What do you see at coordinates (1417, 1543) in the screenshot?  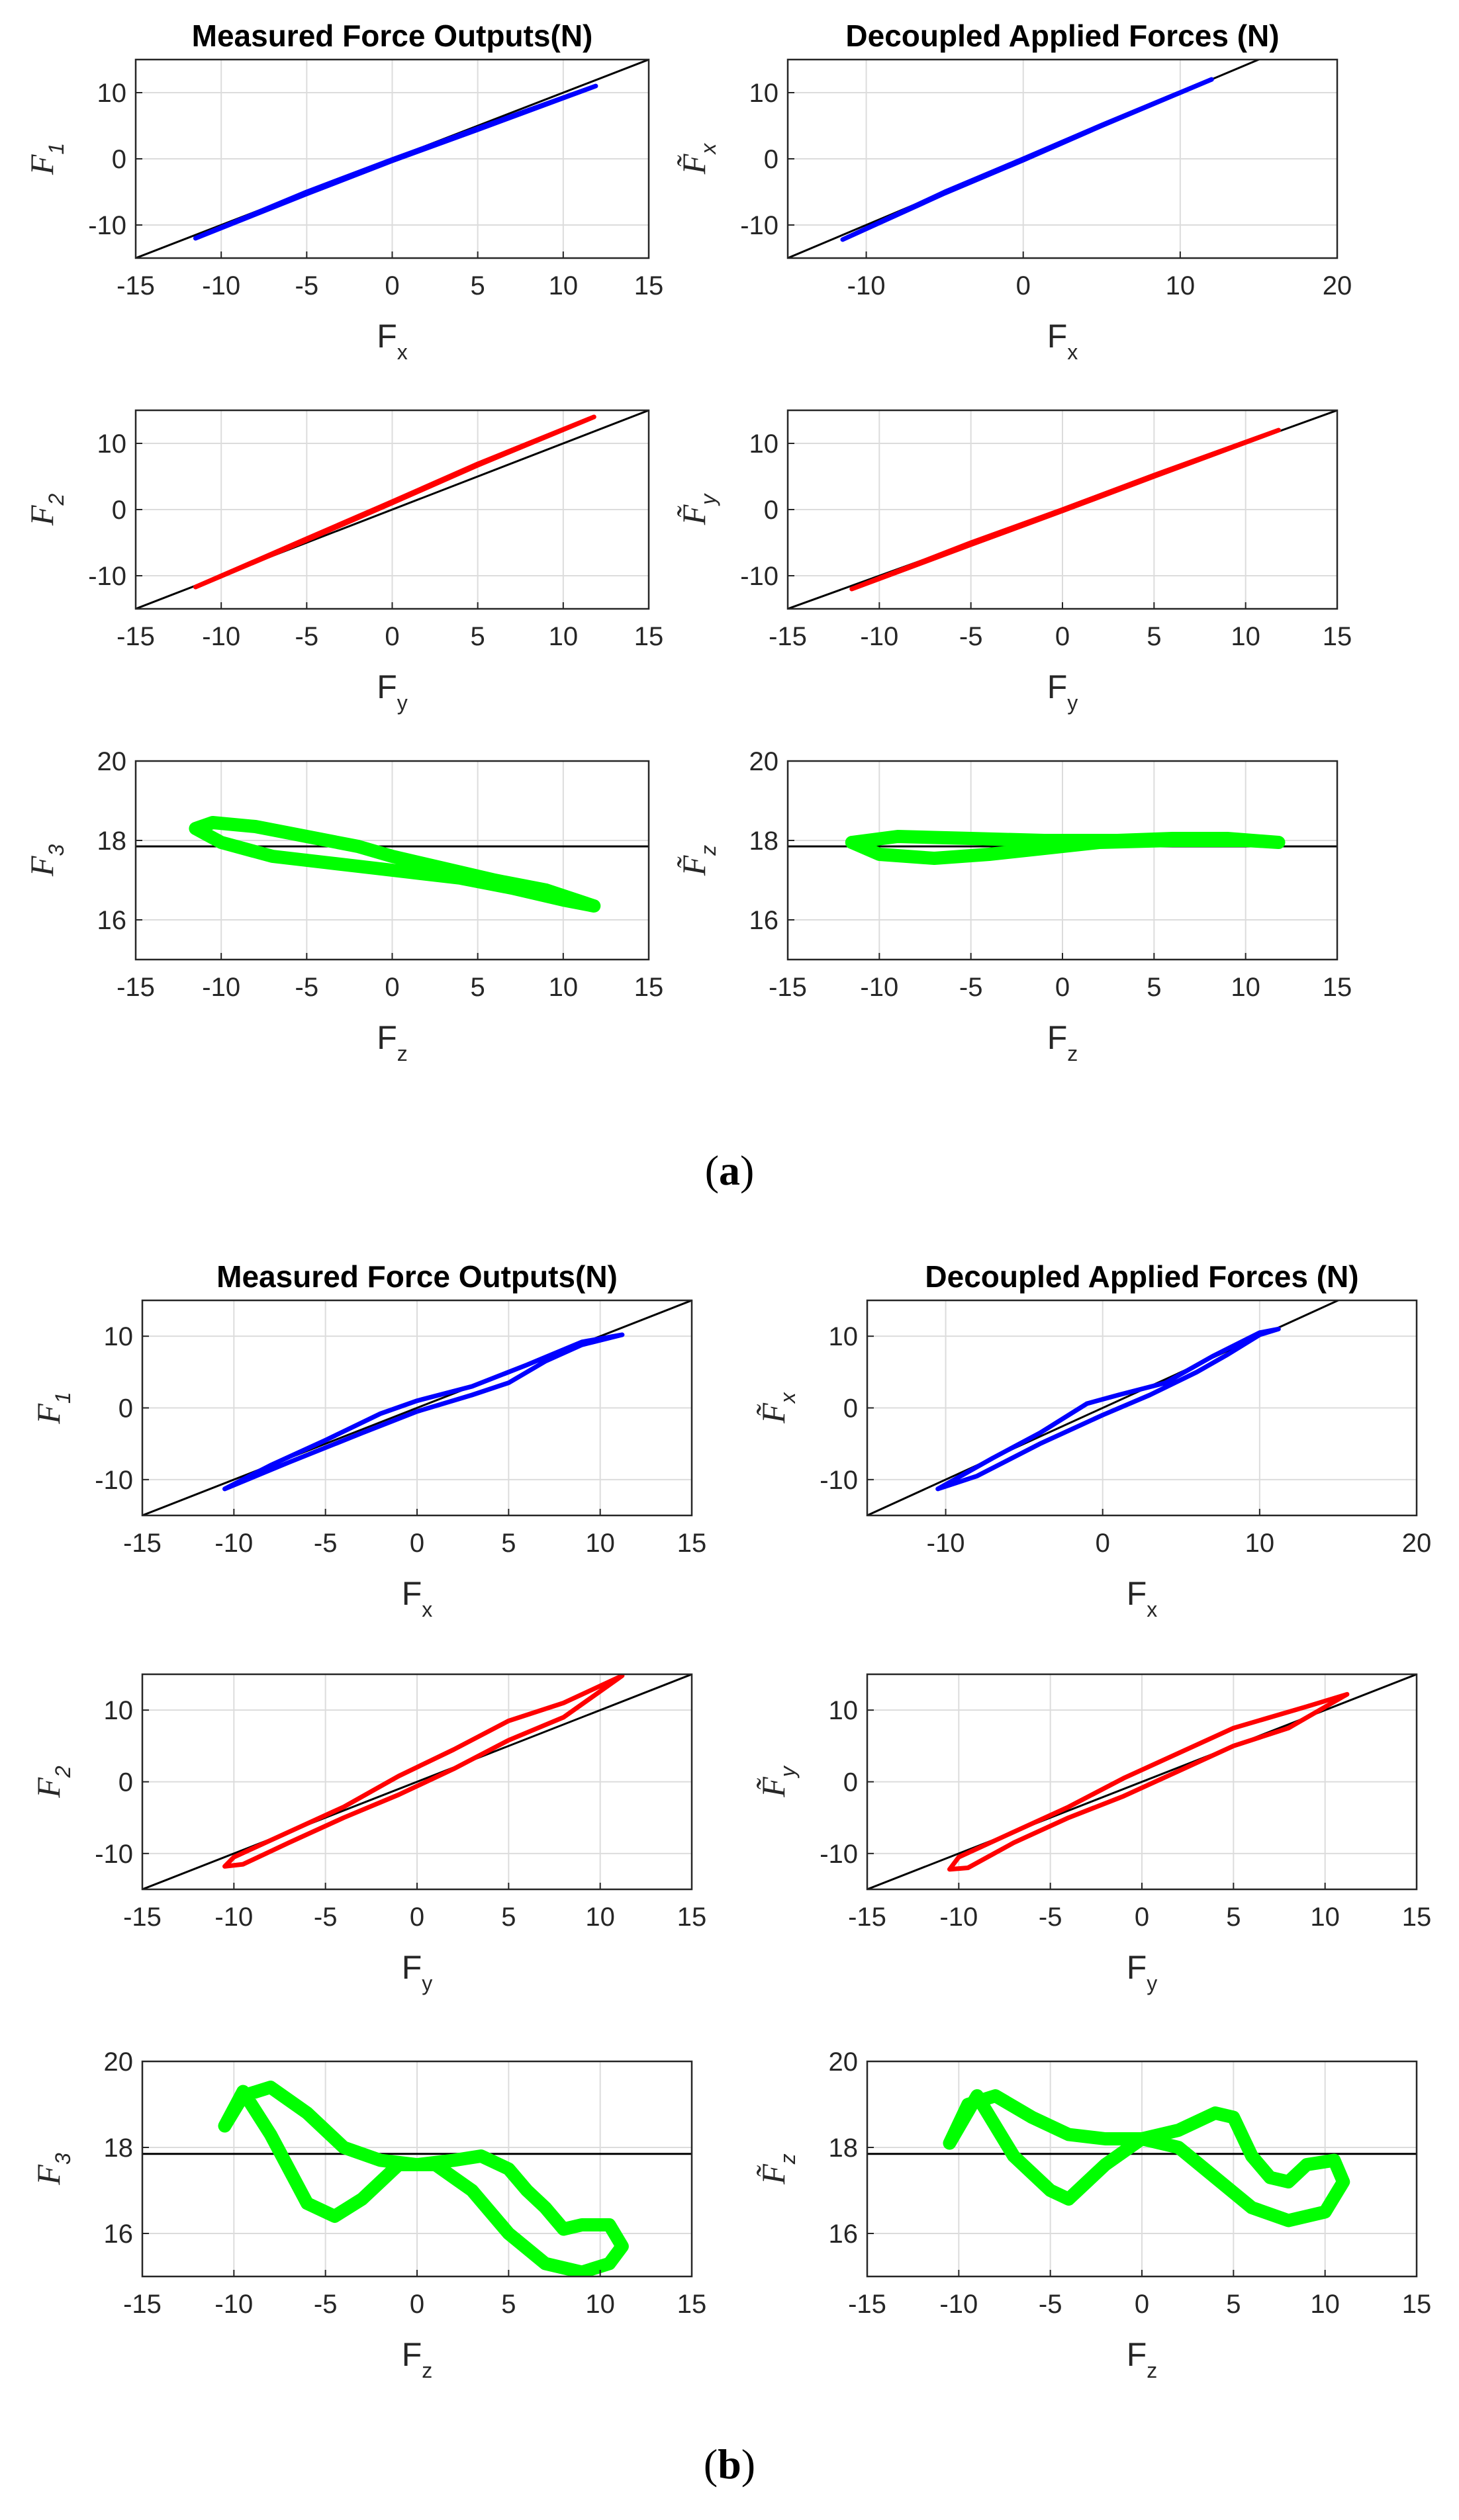 I see `x-tick-label: 20` at bounding box center [1417, 1543].